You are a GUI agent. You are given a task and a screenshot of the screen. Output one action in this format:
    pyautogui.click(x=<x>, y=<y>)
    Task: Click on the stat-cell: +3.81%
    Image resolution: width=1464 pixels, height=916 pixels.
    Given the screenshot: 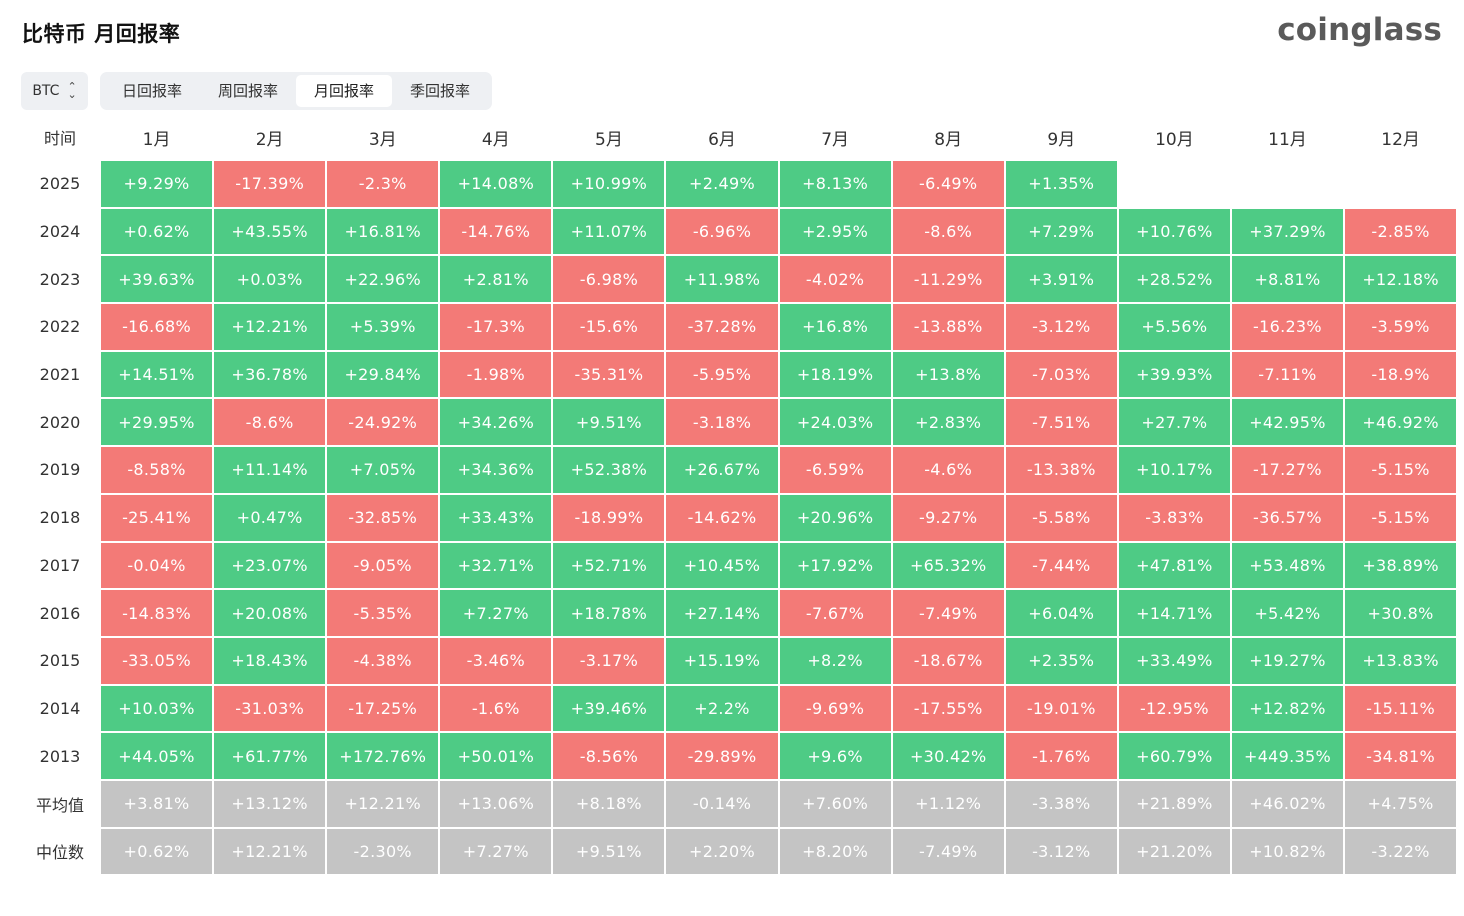 What is the action you would take?
    pyautogui.click(x=157, y=803)
    